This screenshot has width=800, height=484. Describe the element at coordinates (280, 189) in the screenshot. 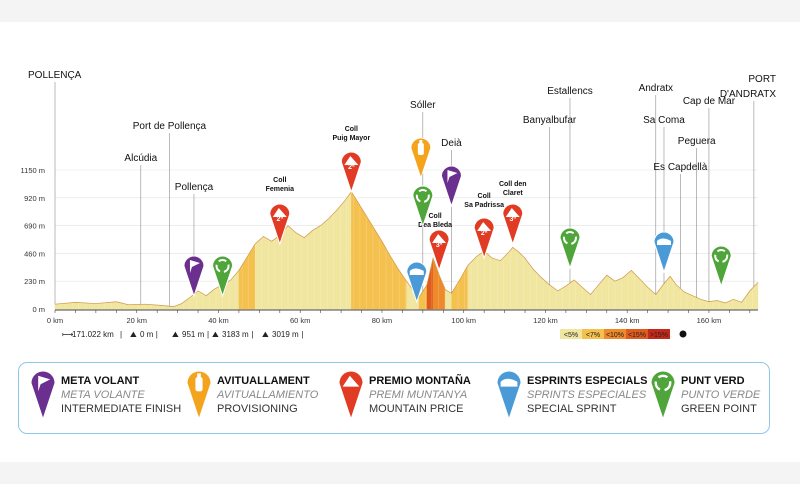

I see `pass-label: Femenia` at that location.